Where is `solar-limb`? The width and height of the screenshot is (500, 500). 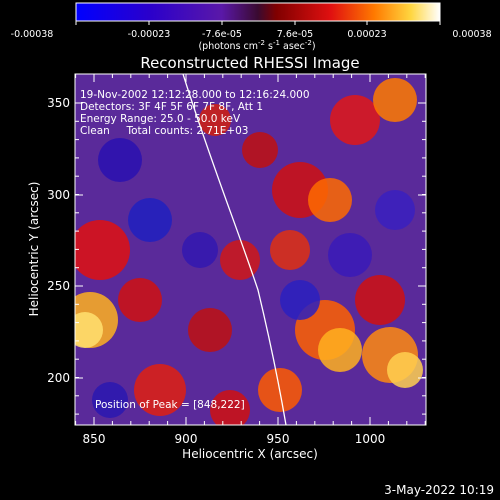
solar-limb is located at coordinates (234, 249).